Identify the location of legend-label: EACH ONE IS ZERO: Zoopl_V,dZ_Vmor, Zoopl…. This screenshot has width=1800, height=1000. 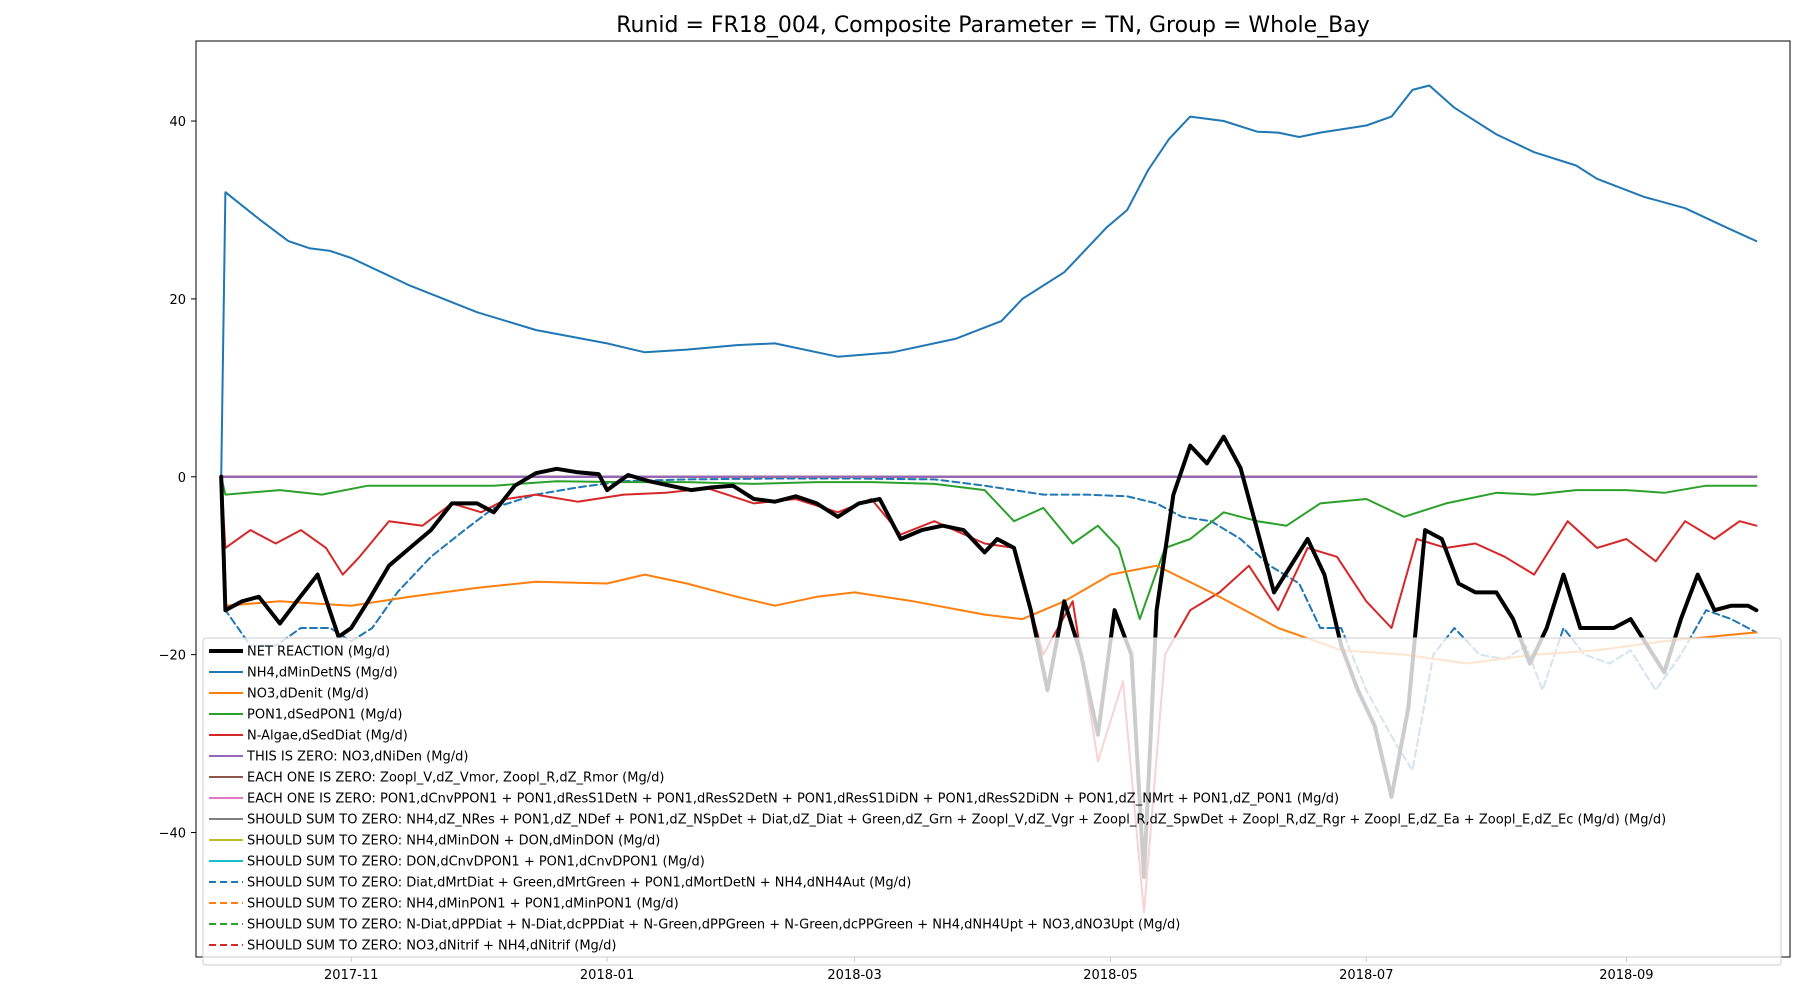
(455, 778).